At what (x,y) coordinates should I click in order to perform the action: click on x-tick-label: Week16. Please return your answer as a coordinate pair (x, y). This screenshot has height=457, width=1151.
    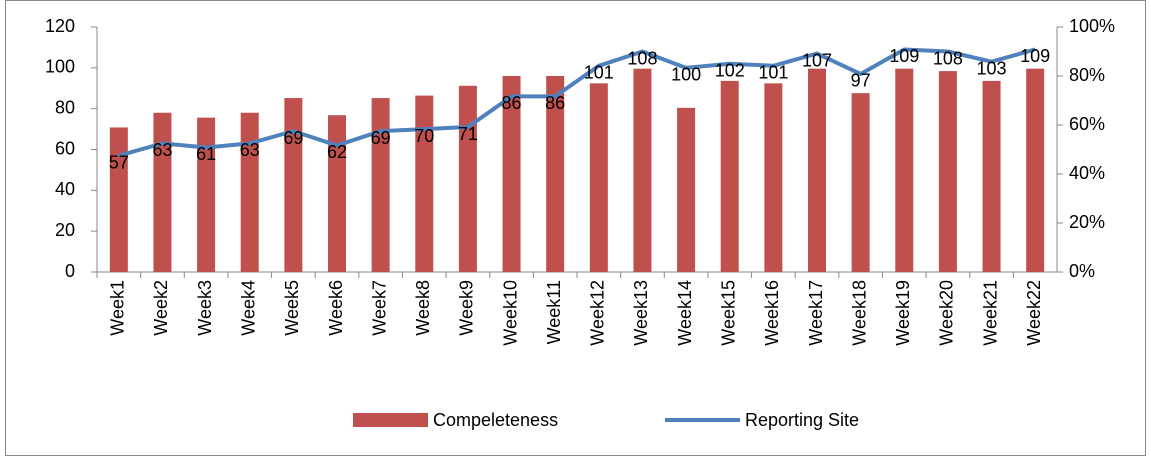
    Looking at the image, I should click on (772, 313).